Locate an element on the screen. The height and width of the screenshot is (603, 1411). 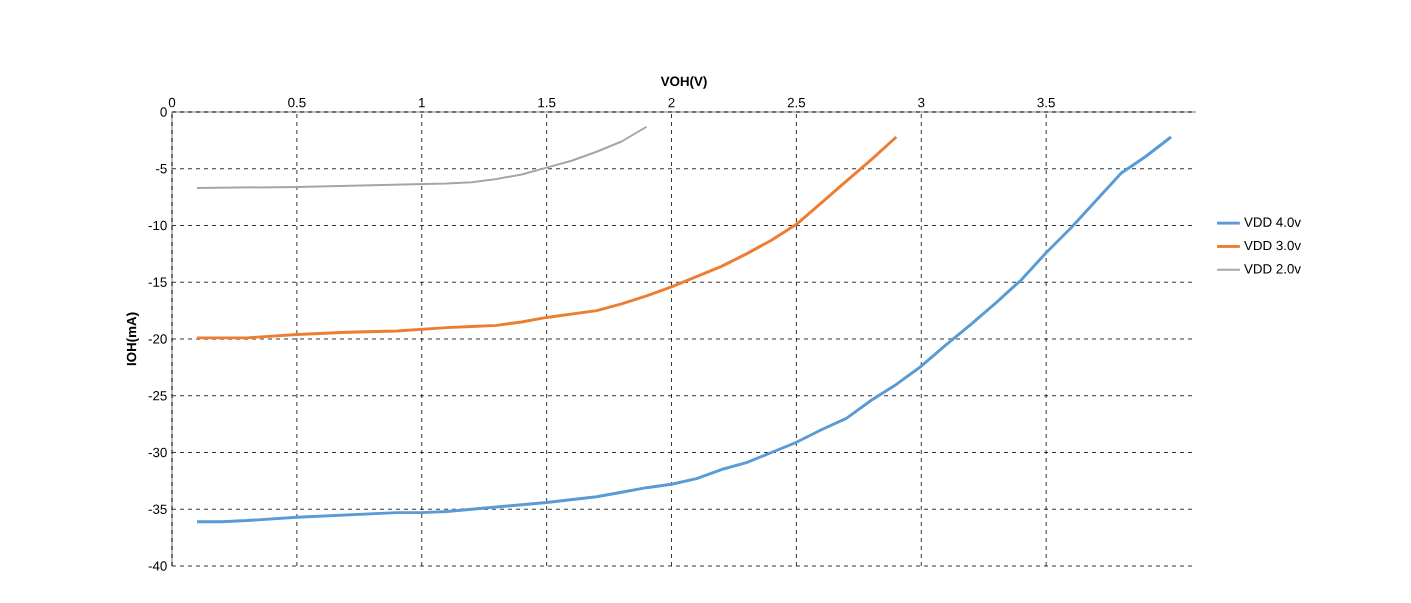
x-tick-label: 3 is located at coordinates (921, 102).